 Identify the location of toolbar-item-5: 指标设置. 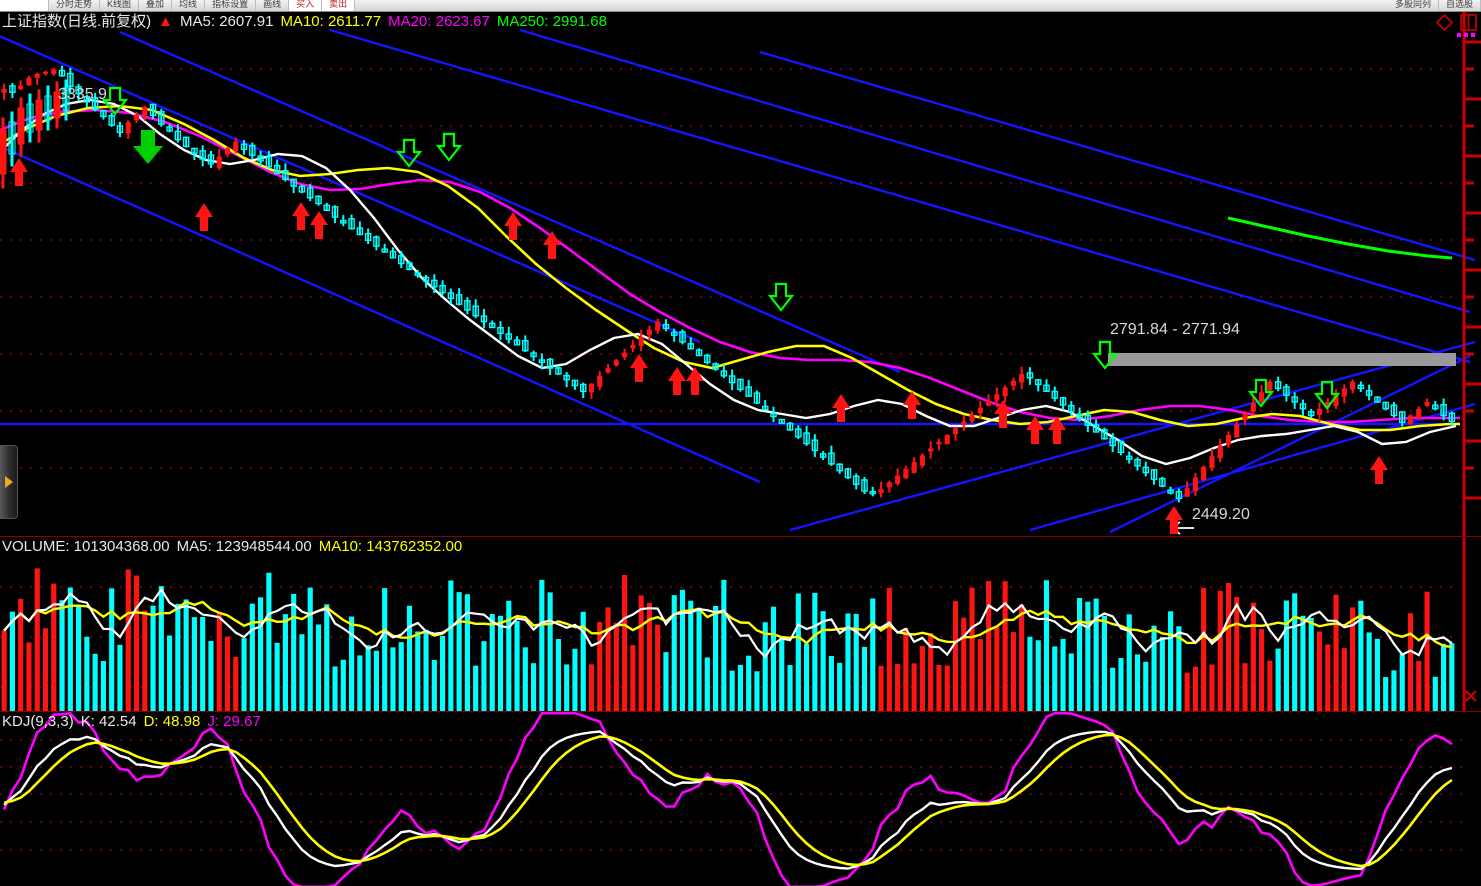
(231, 5).